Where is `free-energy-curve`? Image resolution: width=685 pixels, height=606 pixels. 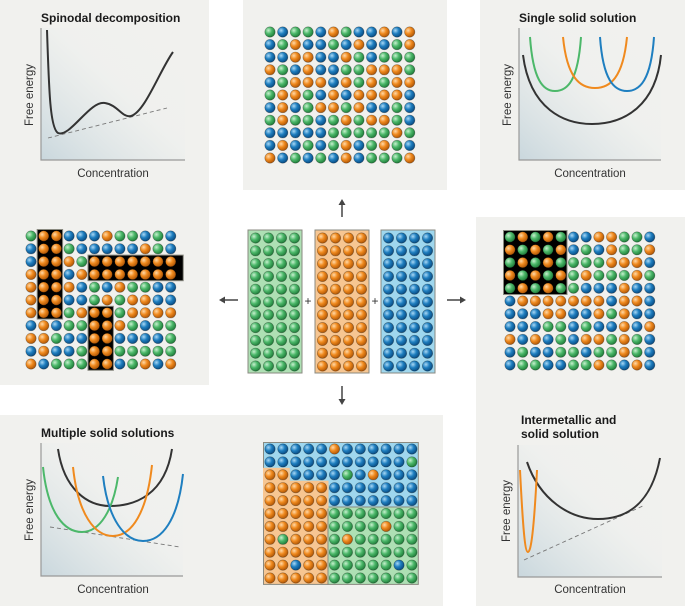
free-energy-curve is located at coordinates (110, 82).